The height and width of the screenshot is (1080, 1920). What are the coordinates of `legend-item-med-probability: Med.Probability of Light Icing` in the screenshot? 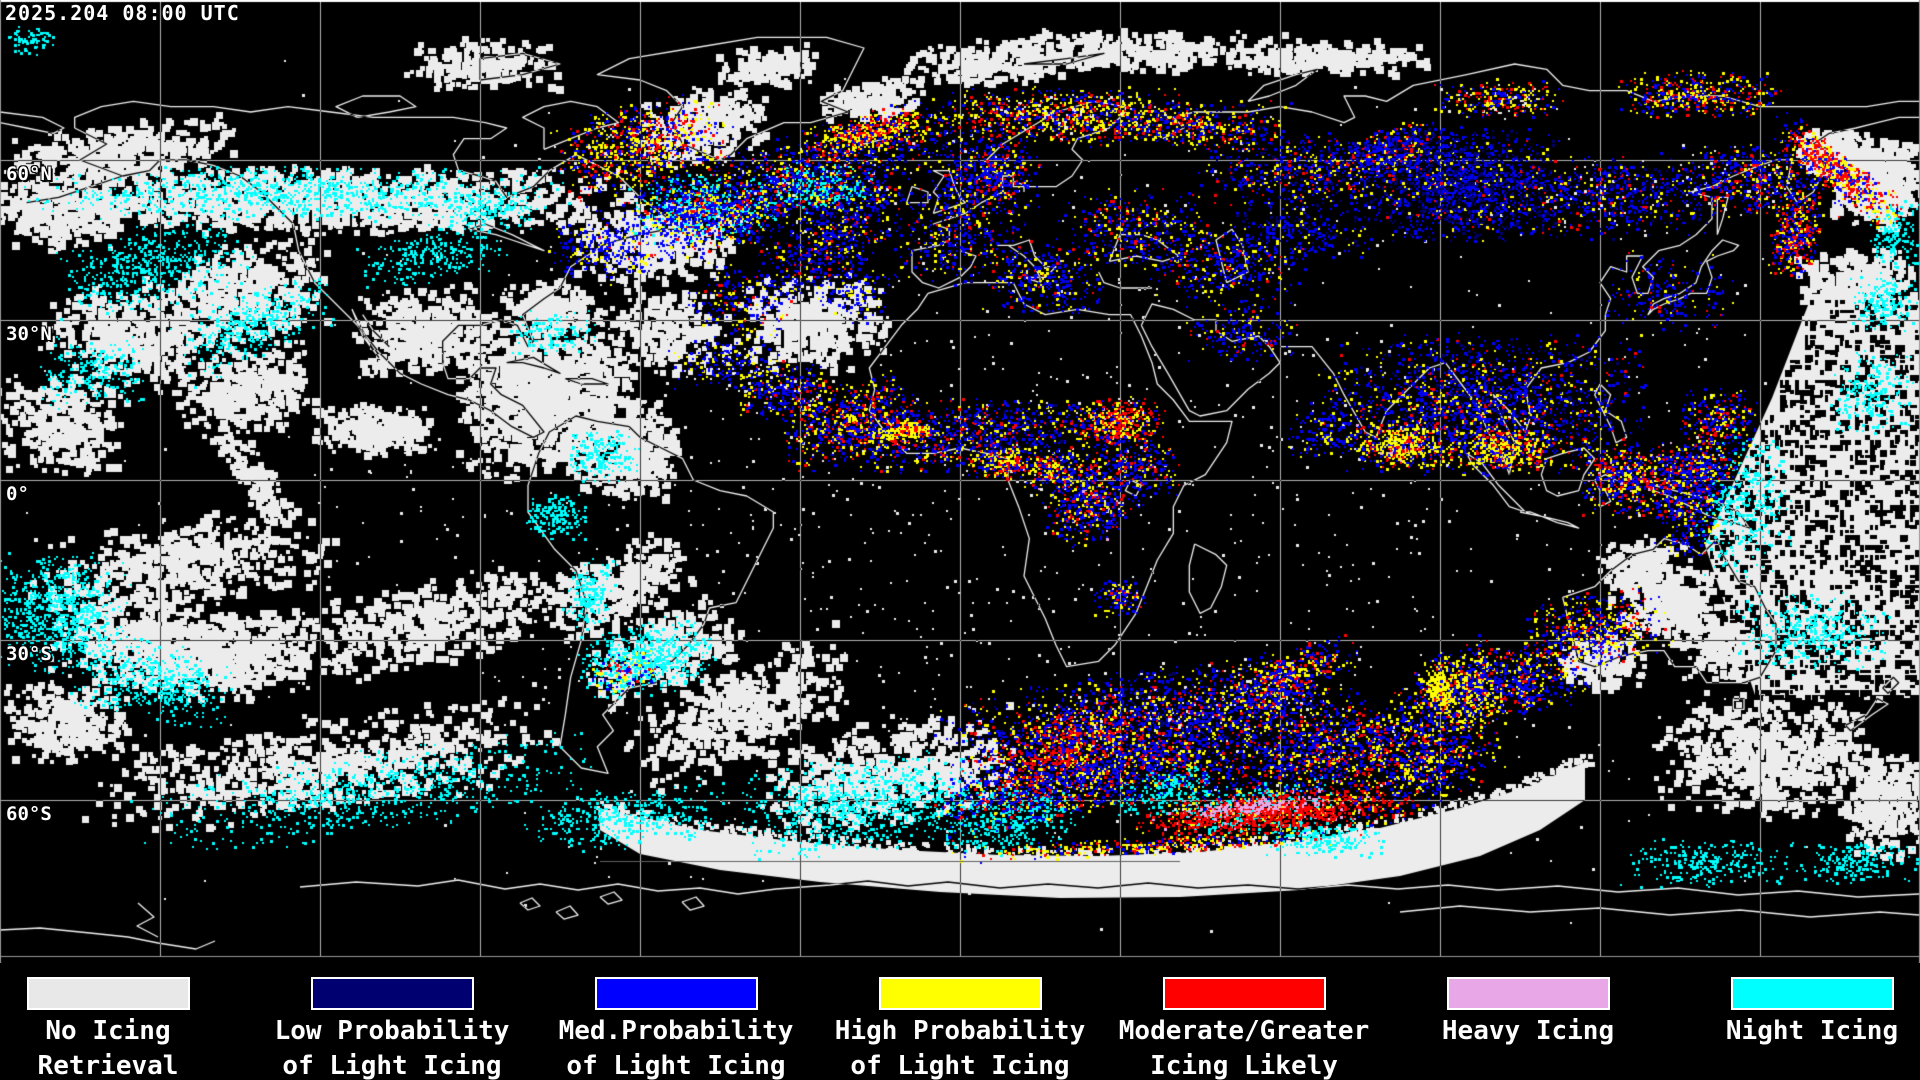 It's located at (676, 1021).